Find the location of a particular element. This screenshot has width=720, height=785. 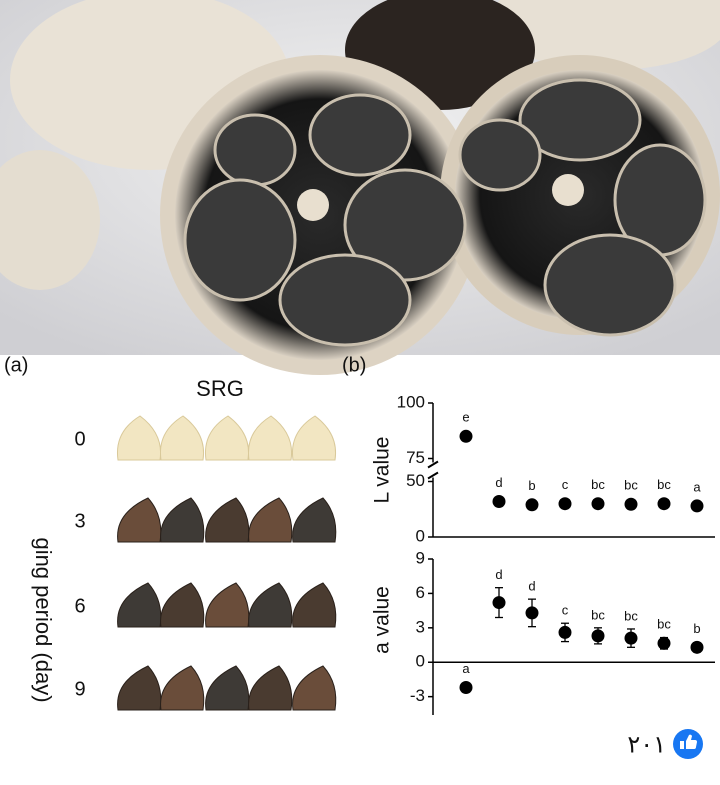

y-tick-label: 3 is located at coordinates (420, 626).